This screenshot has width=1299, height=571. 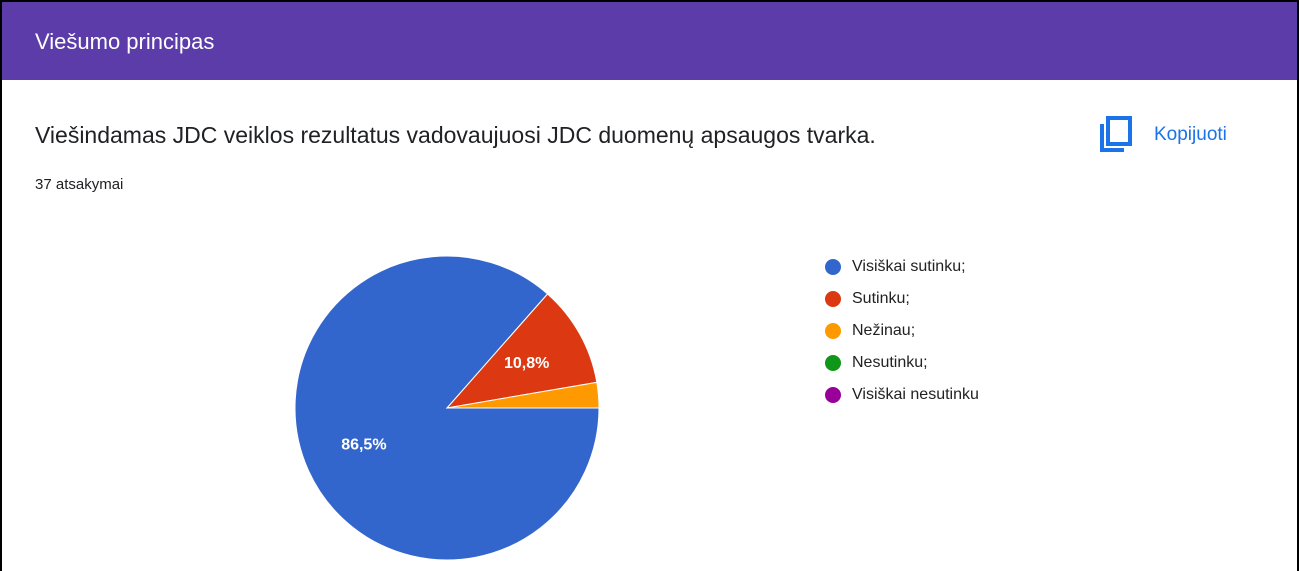 I want to click on copy-label: Kopijuoti, so click(x=1190, y=134).